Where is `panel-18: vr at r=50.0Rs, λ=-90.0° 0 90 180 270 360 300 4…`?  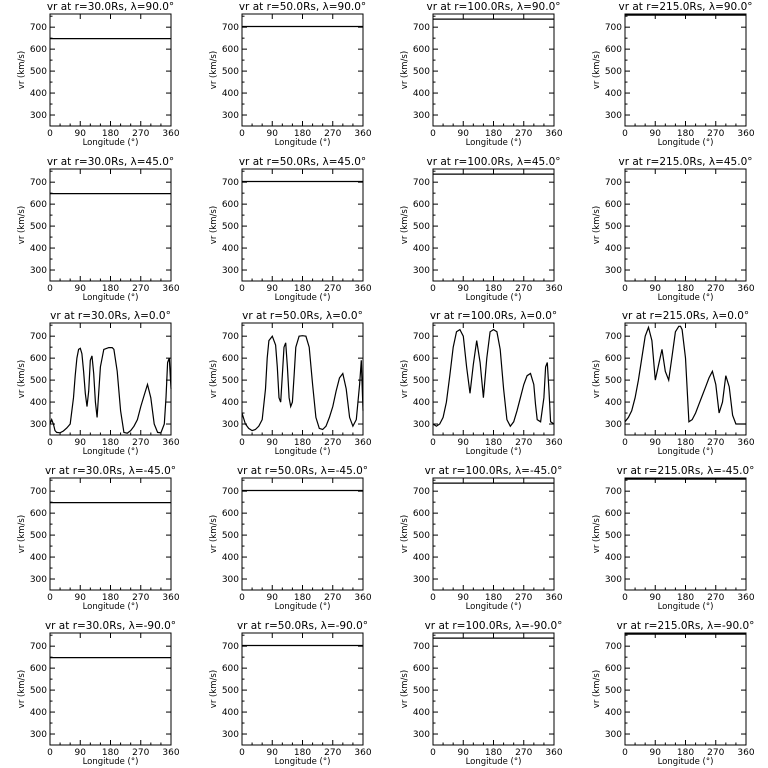
panel-18: vr at r=50.0Rs, λ=-90.0° 0 90 180 270 360 300 4… is located at coordinates (290, 693).